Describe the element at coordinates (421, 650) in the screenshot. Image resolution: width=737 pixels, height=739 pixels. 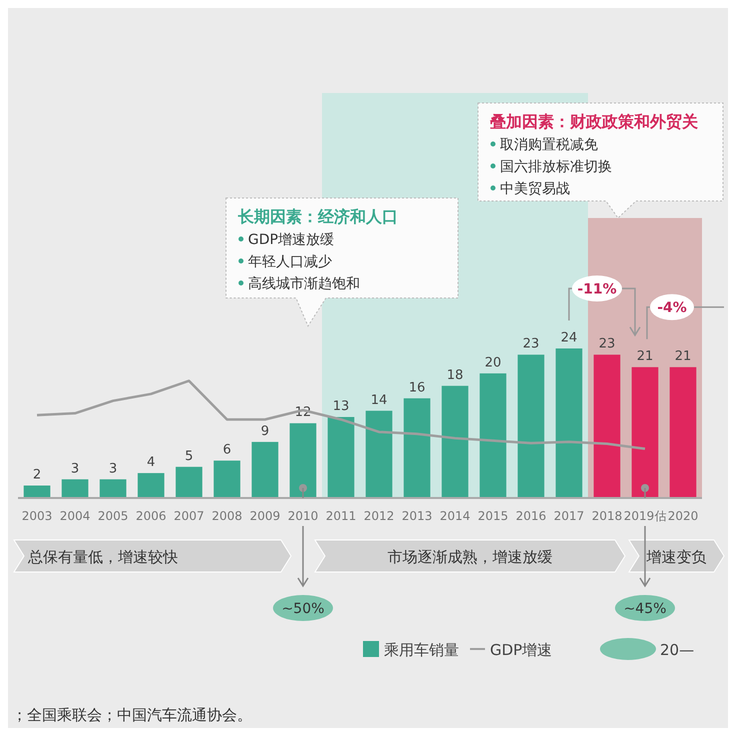
I see `legend-label: 乘用车销量` at that location.